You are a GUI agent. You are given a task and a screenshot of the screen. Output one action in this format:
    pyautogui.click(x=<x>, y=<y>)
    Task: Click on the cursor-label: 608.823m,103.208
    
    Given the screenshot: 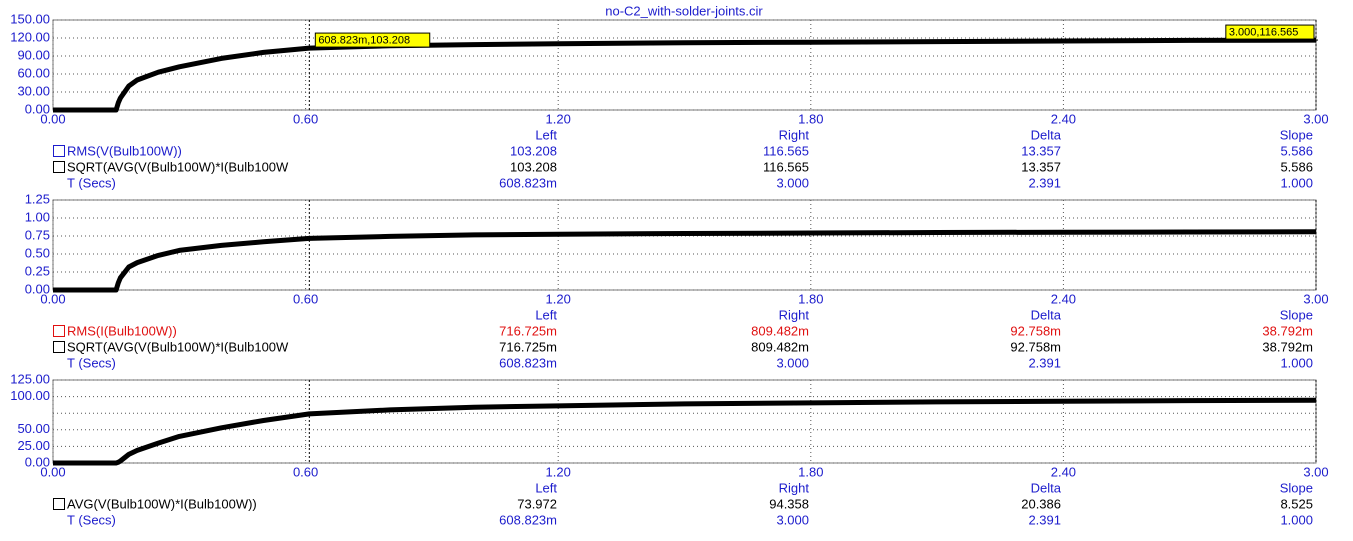 What is the action you would take?
    pyautogui.click(x=372, y=40)
    